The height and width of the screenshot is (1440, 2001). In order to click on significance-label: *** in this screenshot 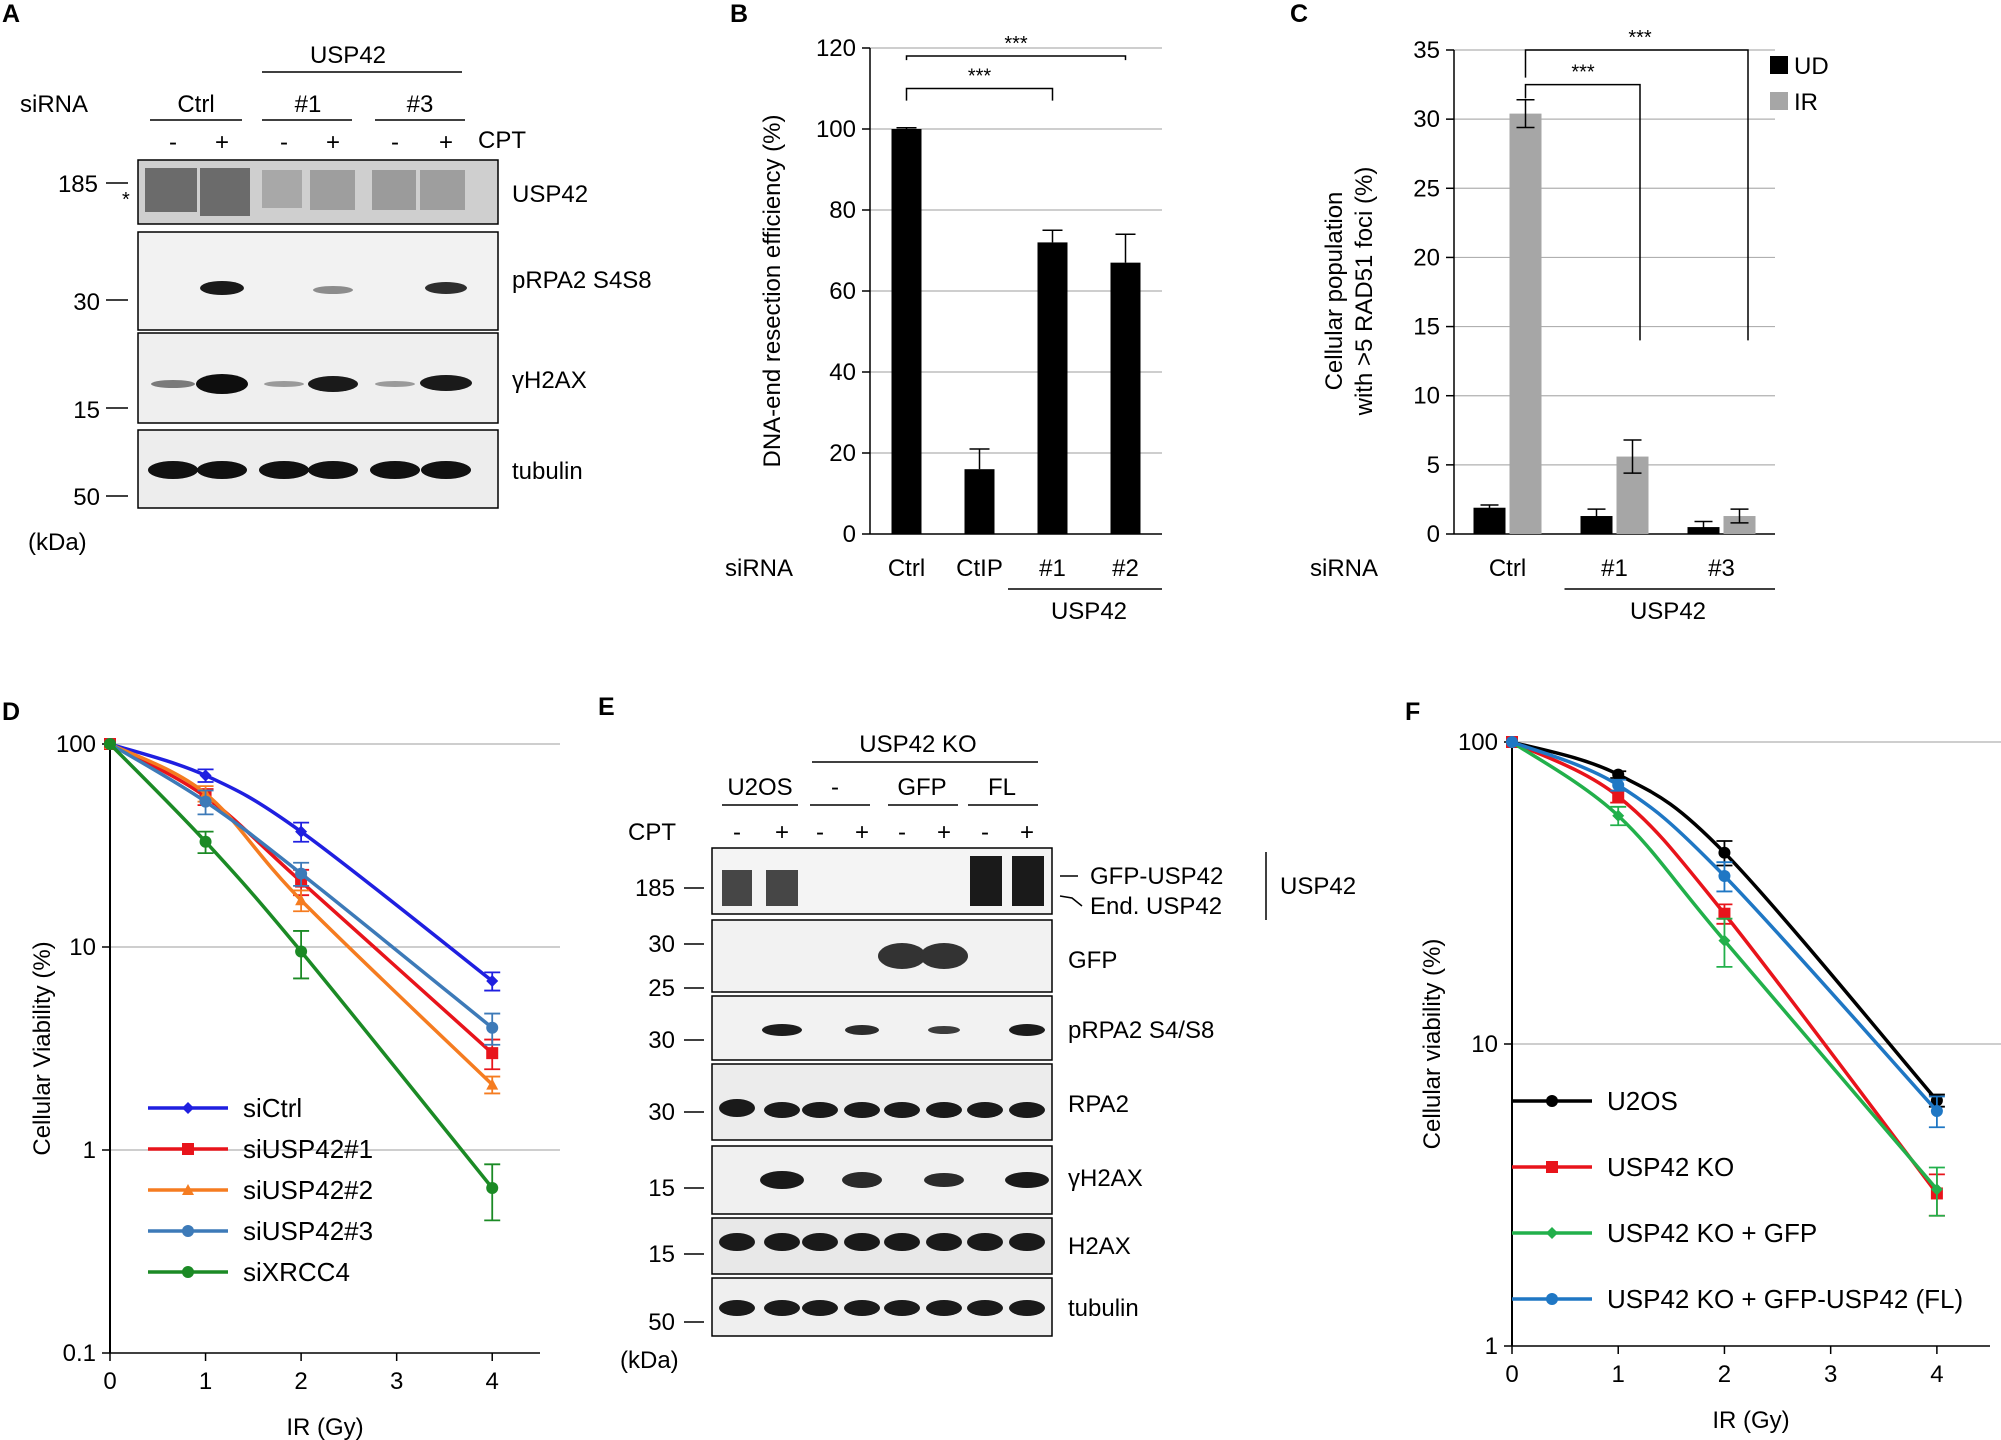, I will do `click(980, 77)`.